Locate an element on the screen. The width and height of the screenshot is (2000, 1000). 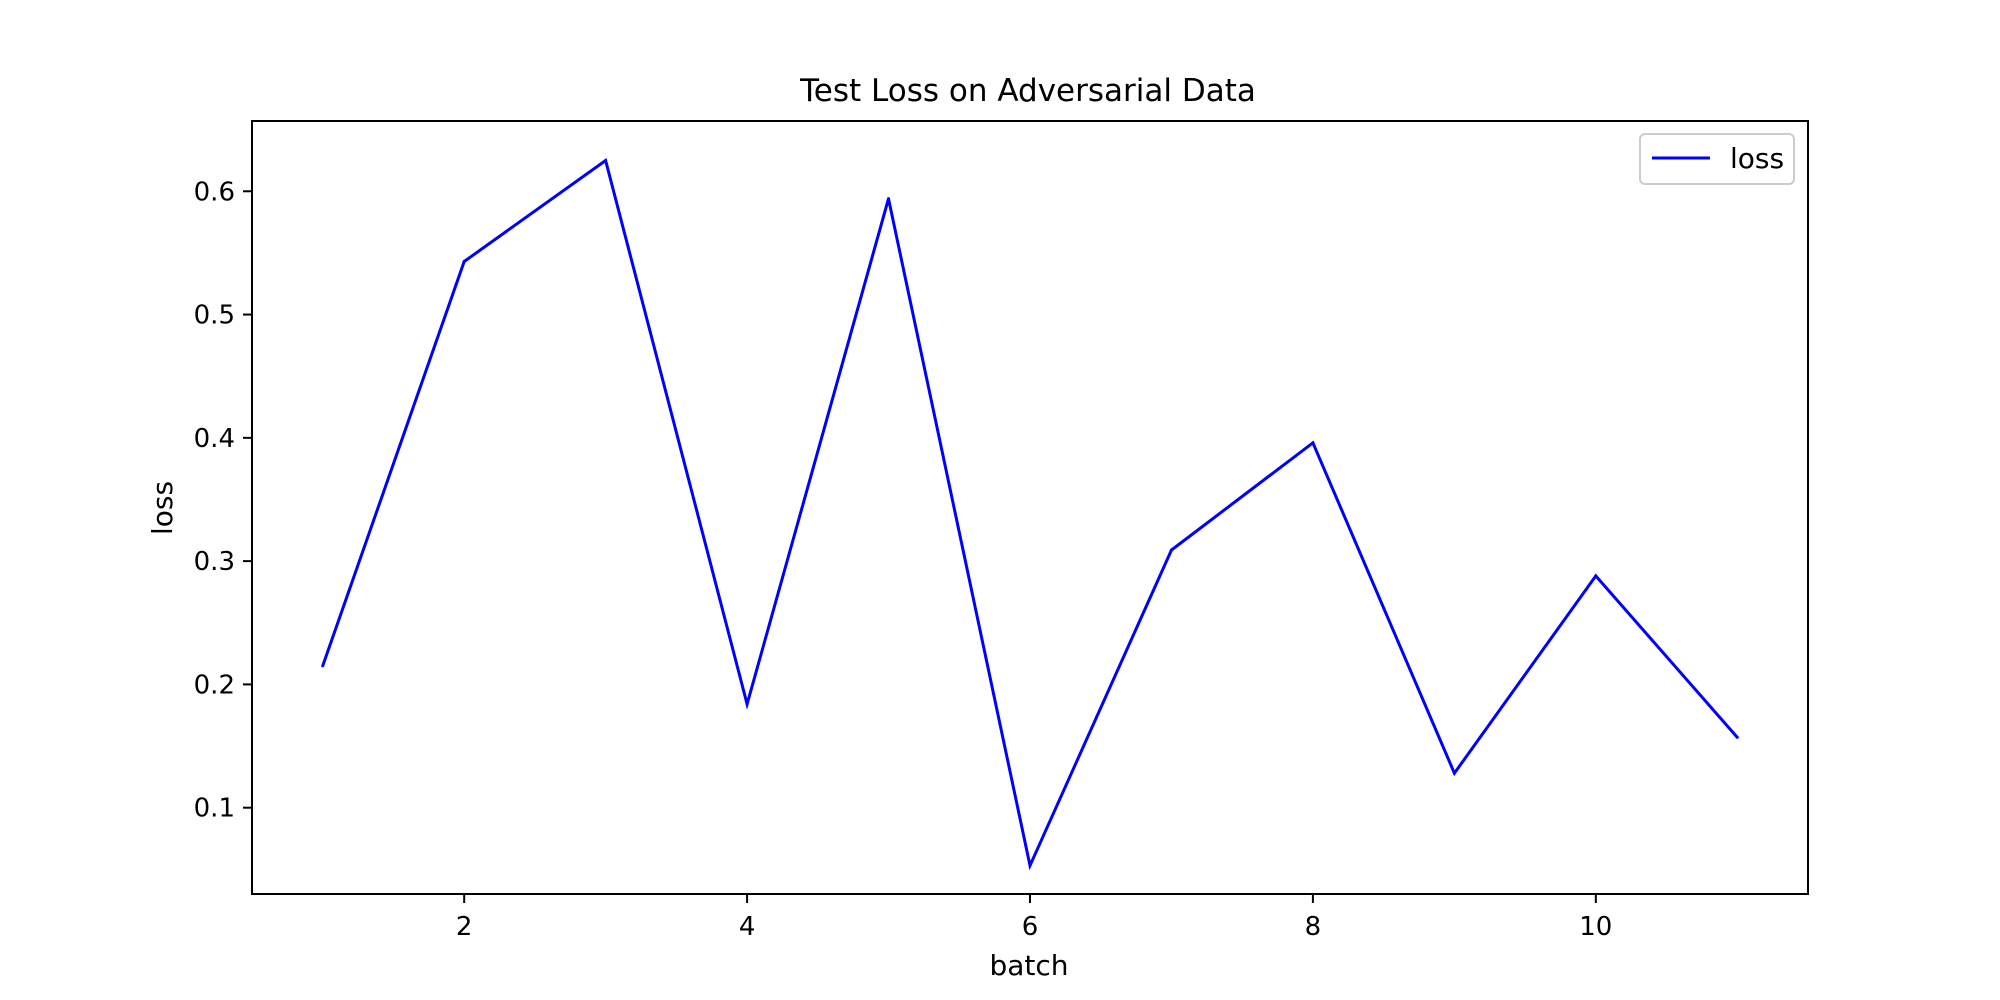
y-tick-label: 0.2 is located at coordinates (214, 685).